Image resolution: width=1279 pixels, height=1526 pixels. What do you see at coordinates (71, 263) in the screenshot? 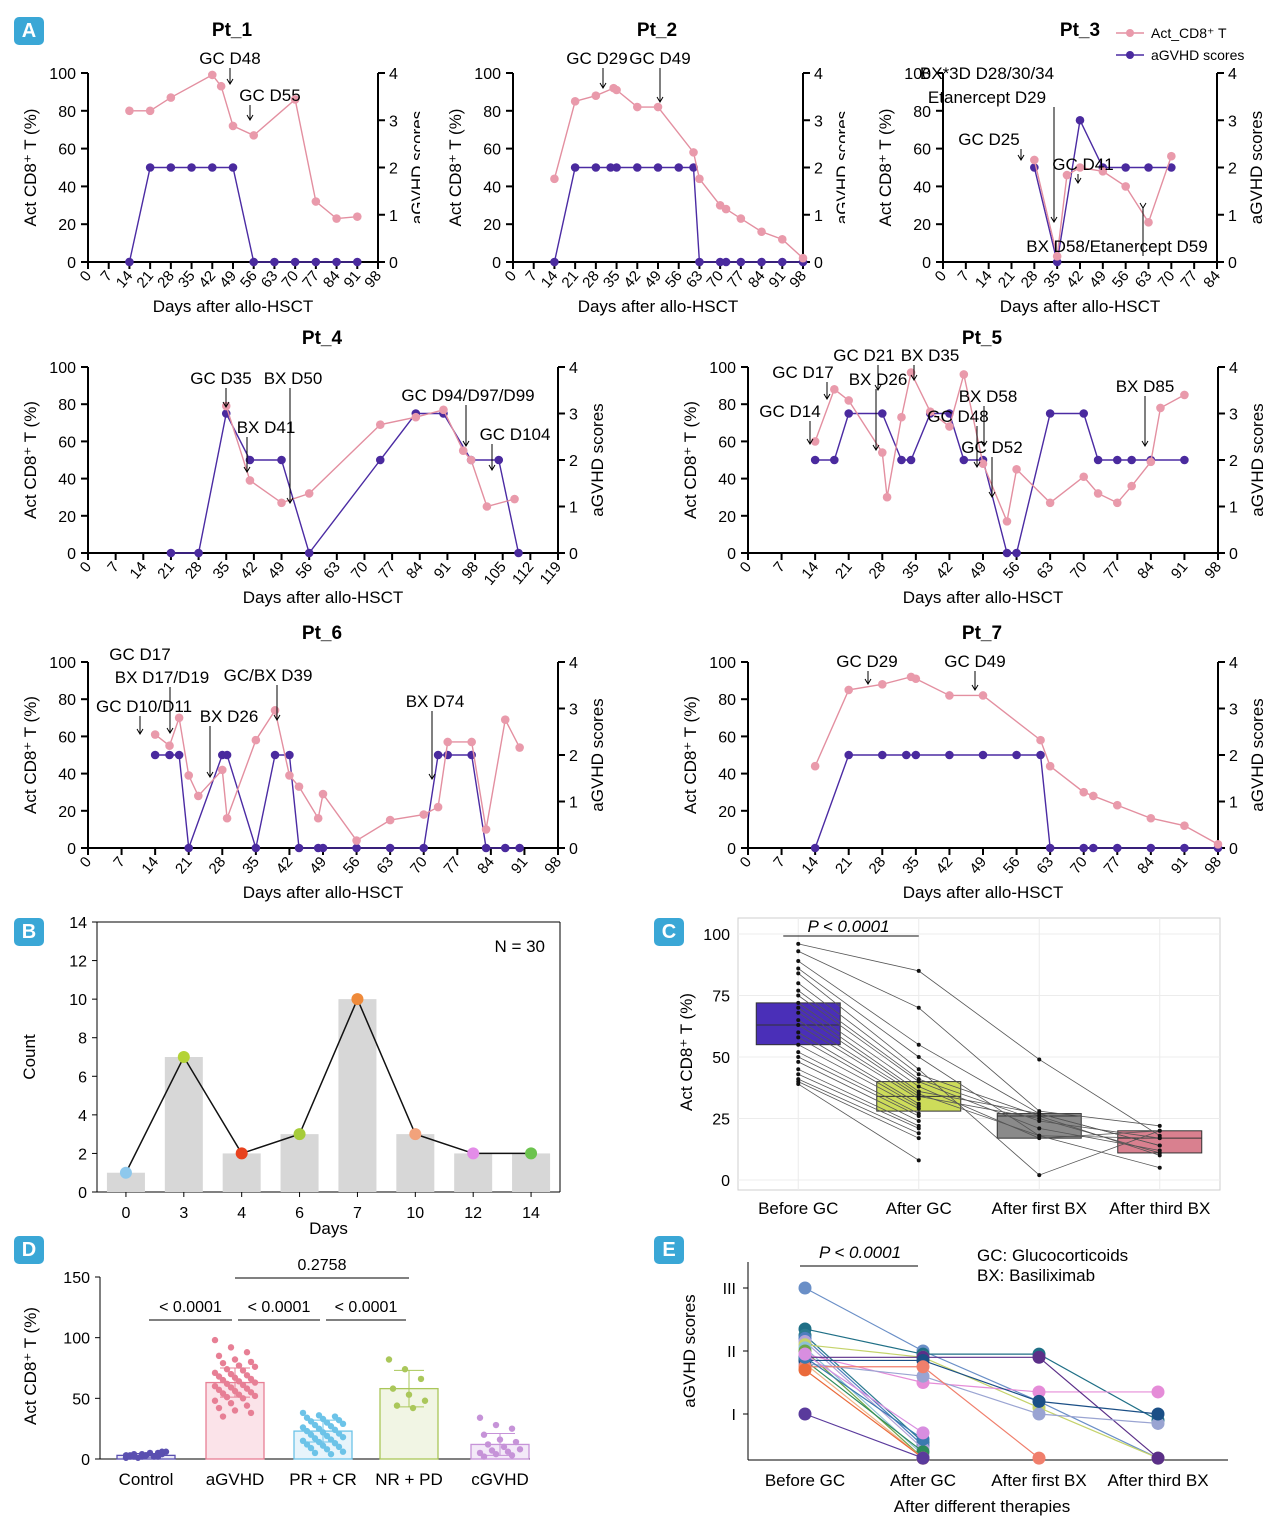
I see `y-tick-label: 0` at bounding box center [71, 263].